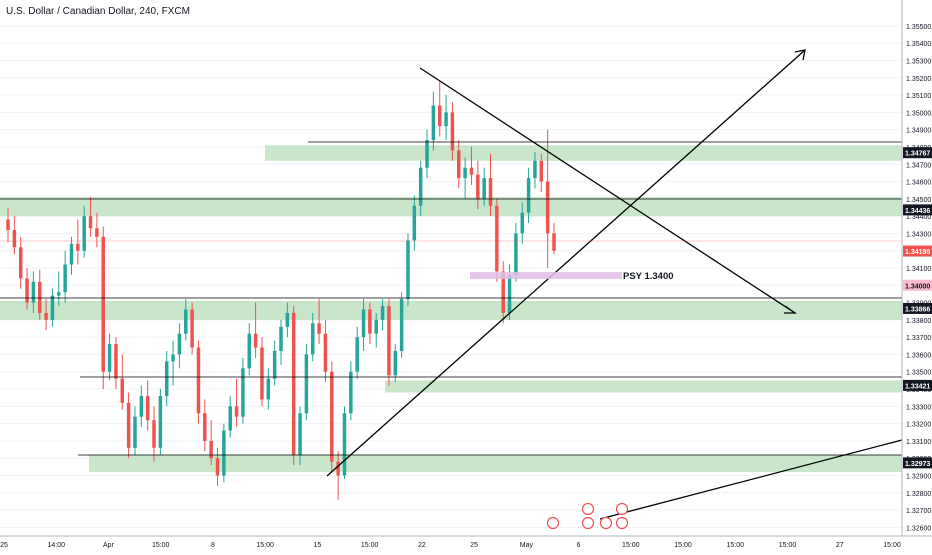  I want to click on price-label: 1.32973, so click(917, 464).